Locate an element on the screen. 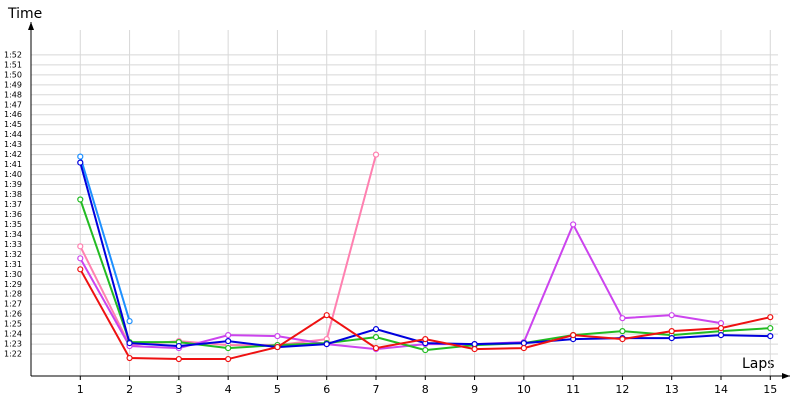 The width and height of the screenshot is (800, 400). y-tick-label: 1:43 is located at coordinates (13, 144).